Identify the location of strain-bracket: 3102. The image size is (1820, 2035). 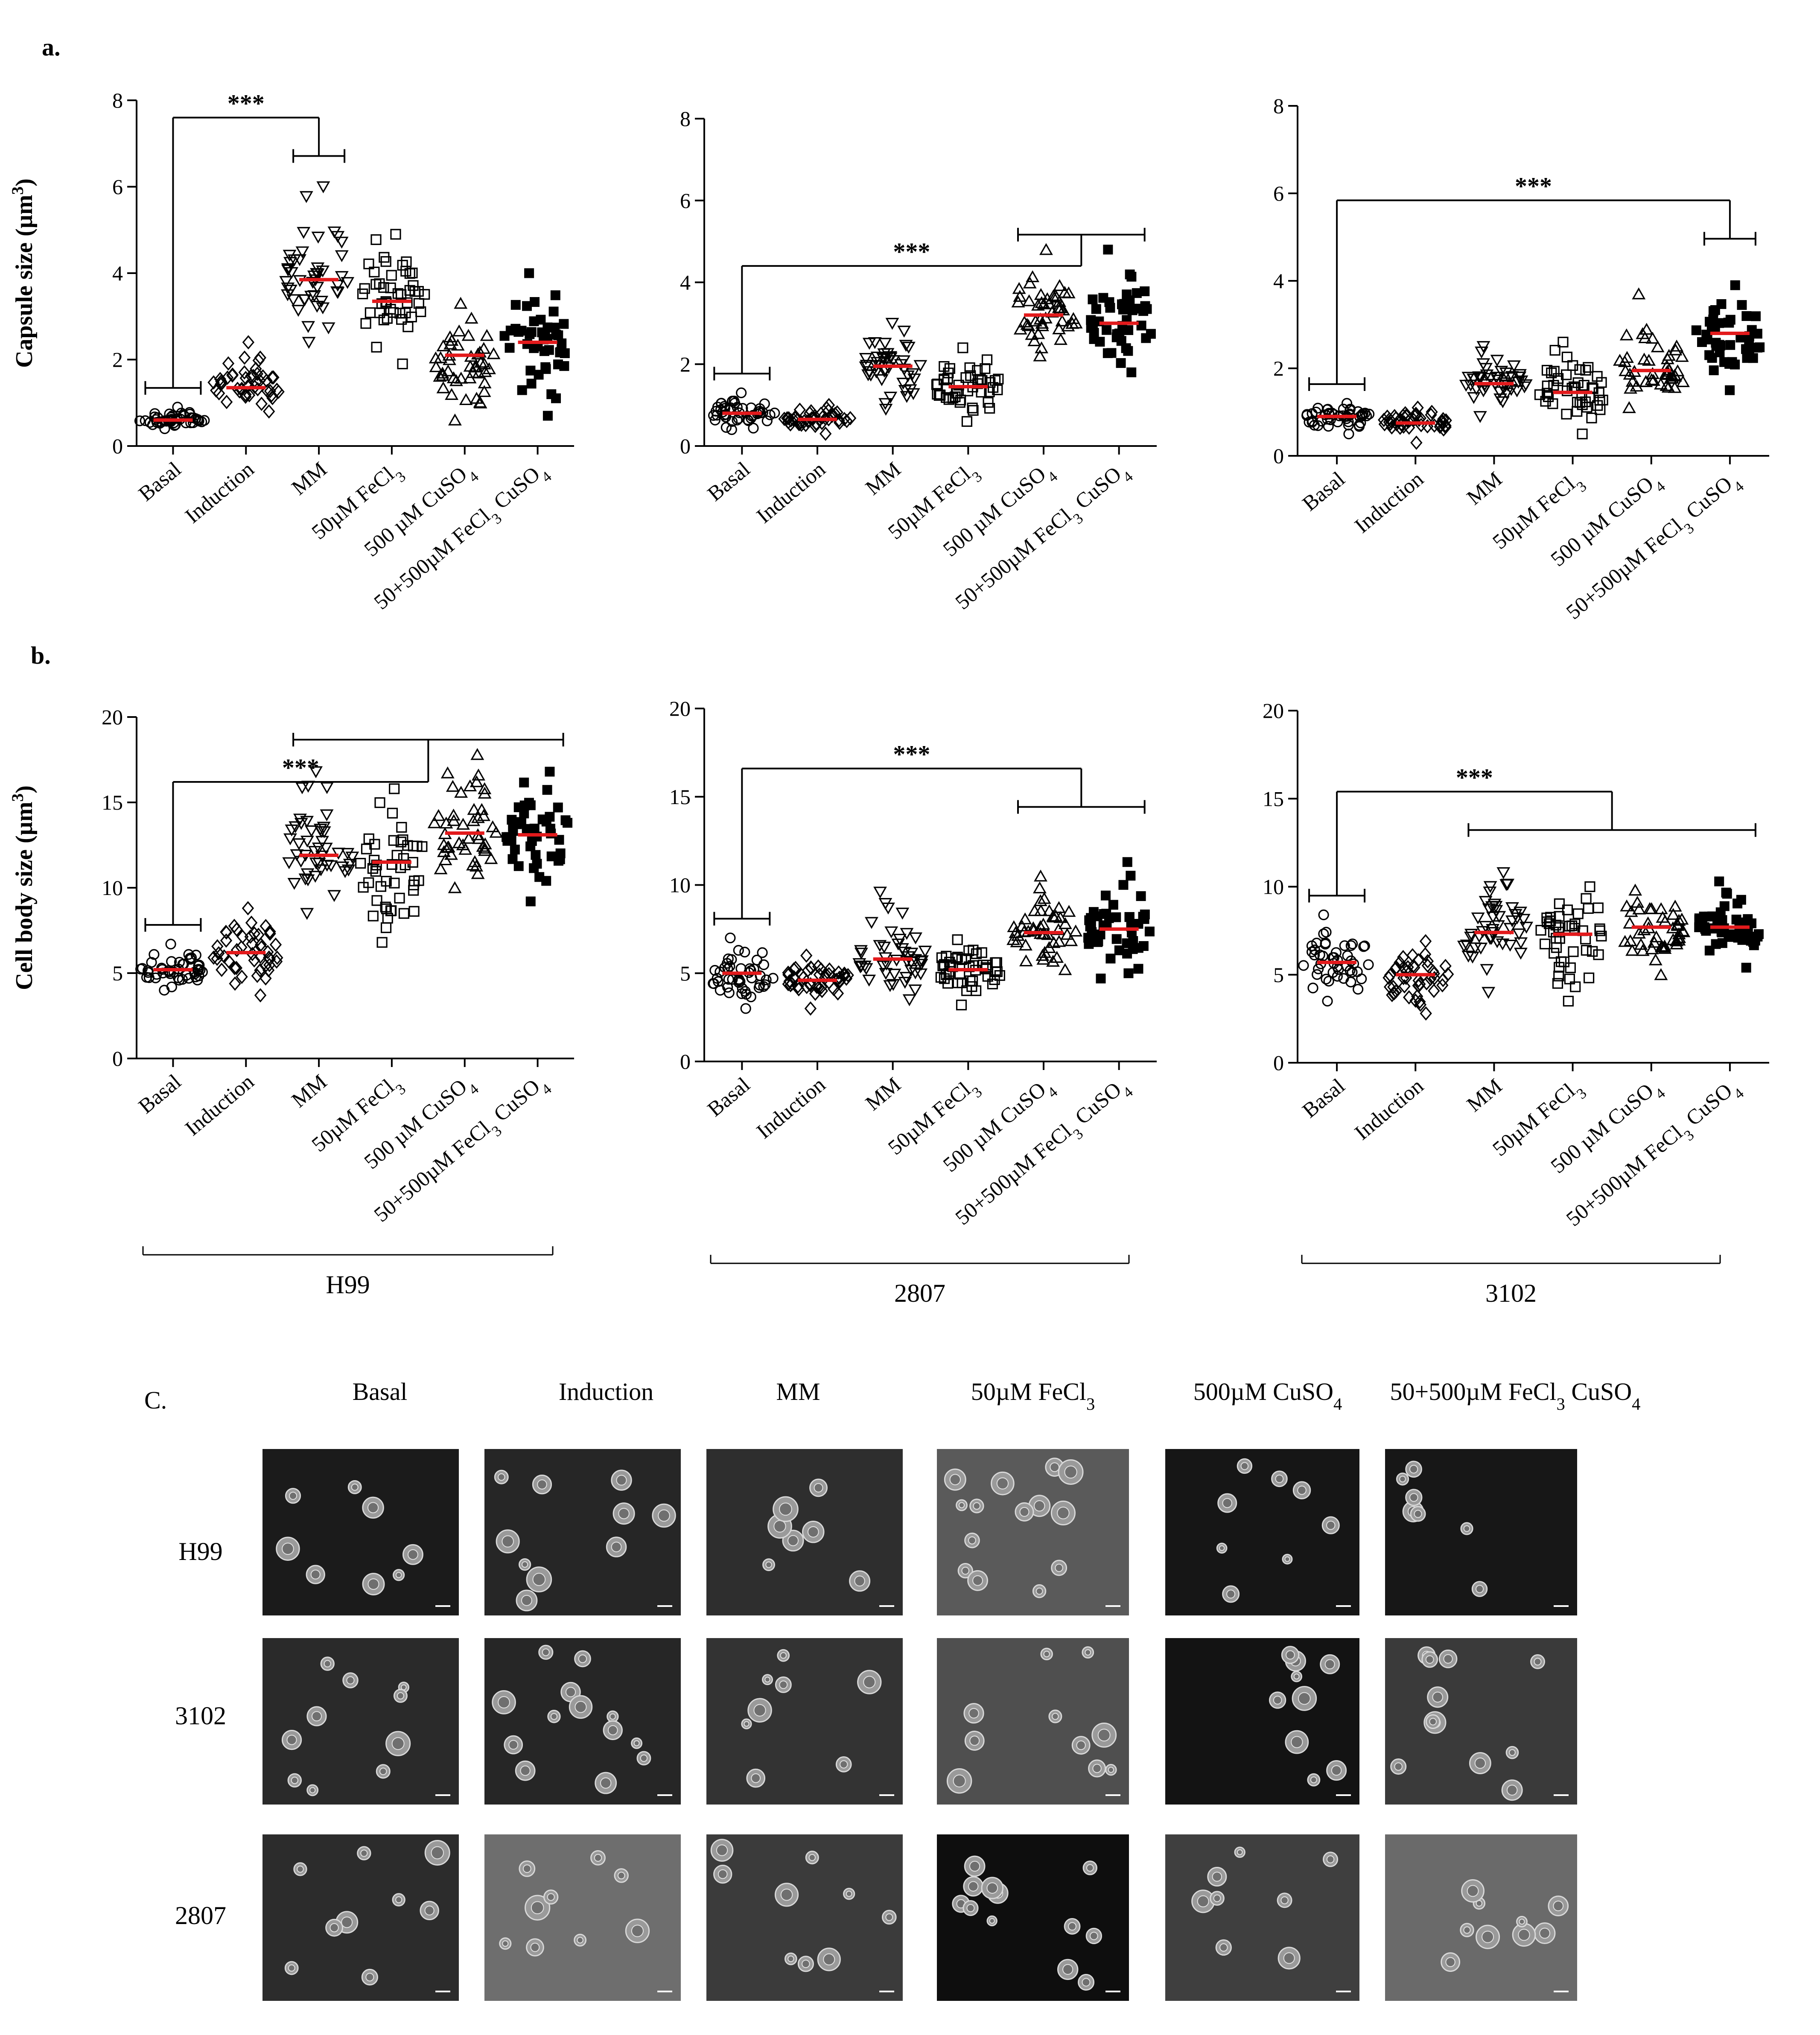
(1511, 1281).